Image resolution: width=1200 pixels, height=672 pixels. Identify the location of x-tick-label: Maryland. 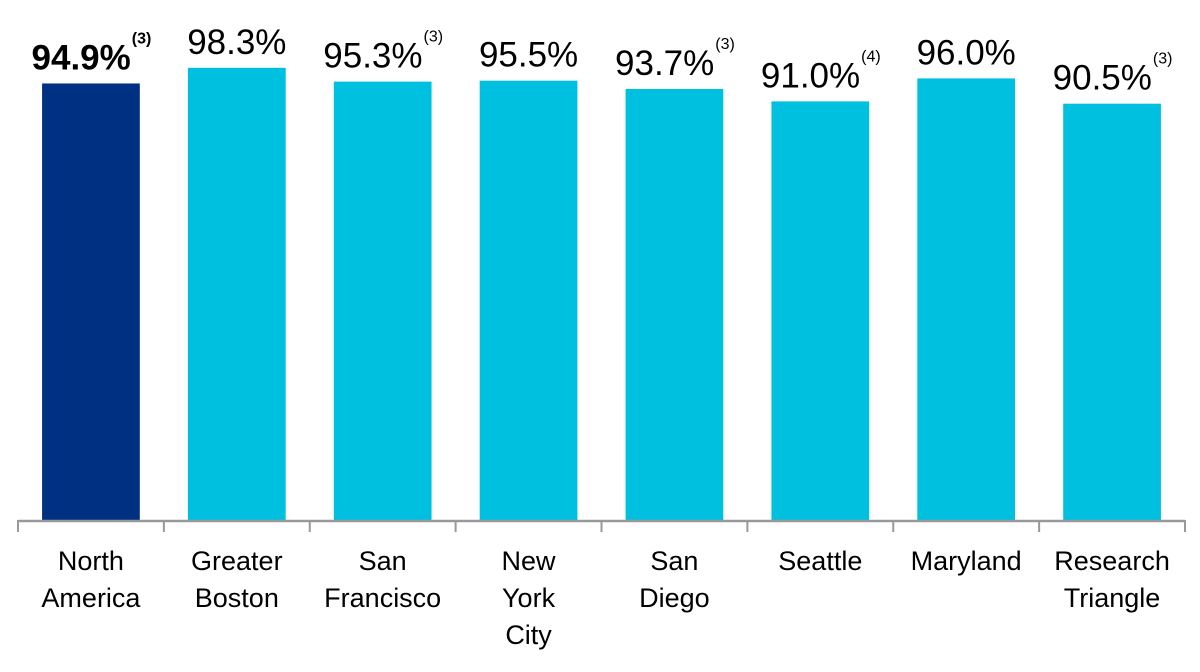
(966, 561).